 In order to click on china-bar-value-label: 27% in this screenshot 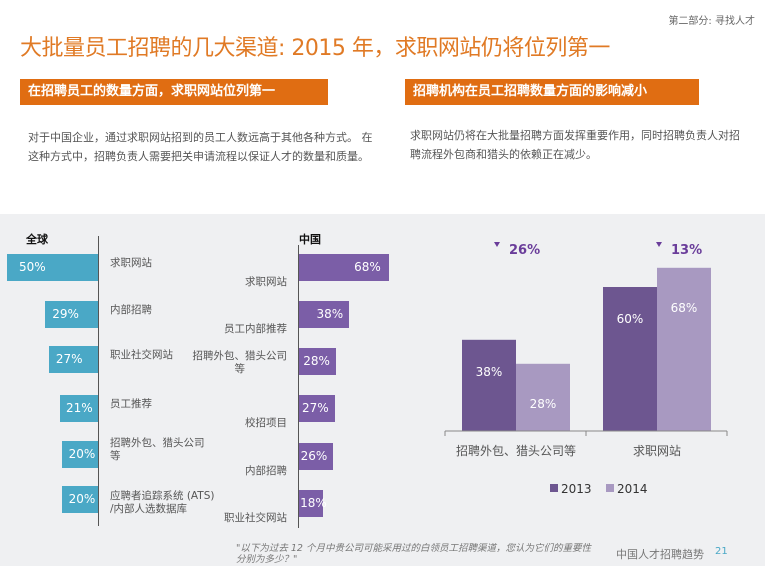, I will do `click(315, 408)`.